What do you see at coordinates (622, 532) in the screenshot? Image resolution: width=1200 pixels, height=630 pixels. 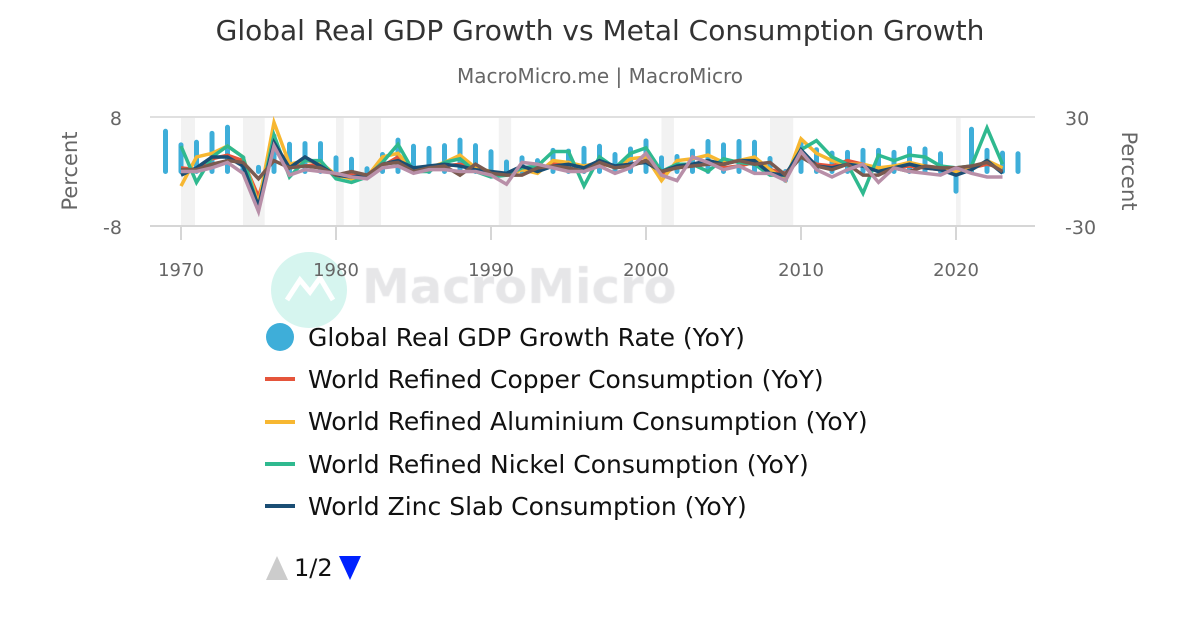 I see `legend-item: World Refined Lead Consumption (YoY)` at bounding box center [622, 532].